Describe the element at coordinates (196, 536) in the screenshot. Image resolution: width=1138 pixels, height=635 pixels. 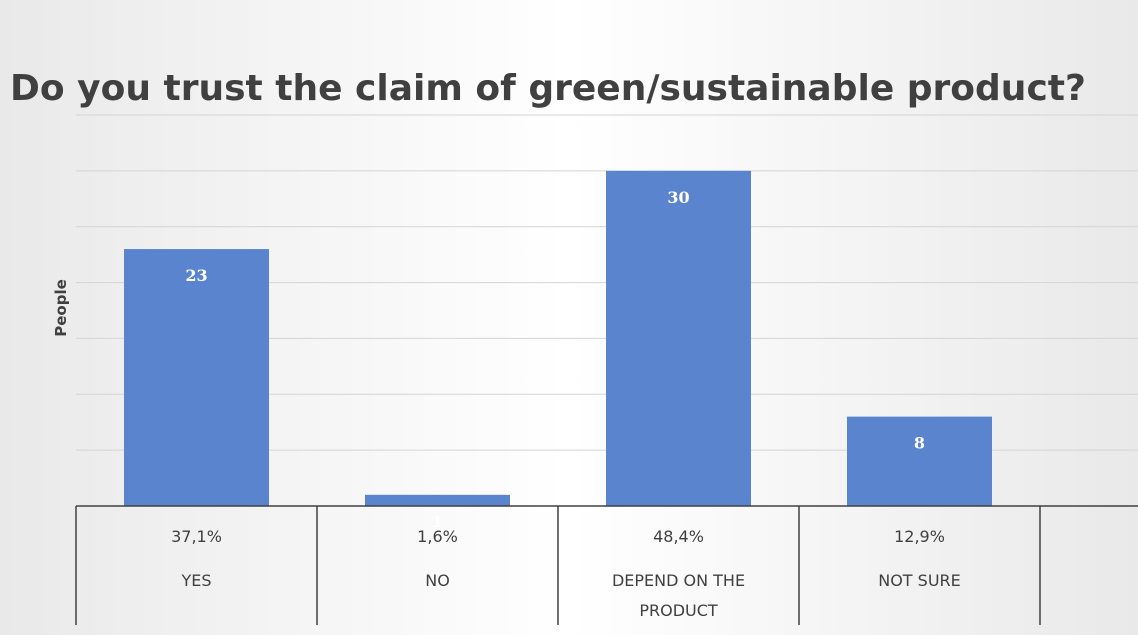
I see `percentage-label: 37,1%` at that location.